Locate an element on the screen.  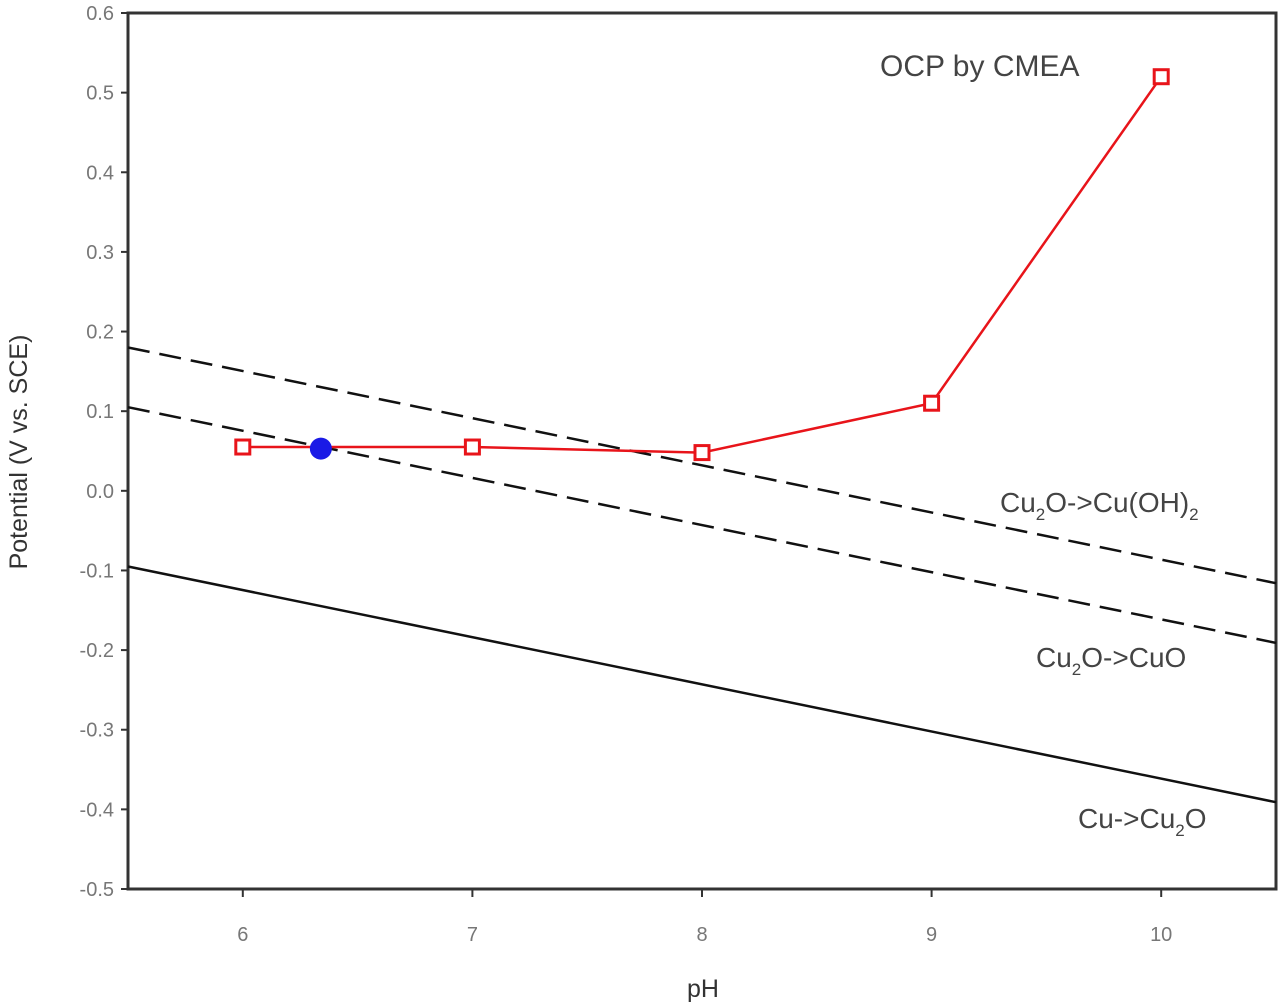
x-tick-label: 9 is located at coordinates (931, 935).